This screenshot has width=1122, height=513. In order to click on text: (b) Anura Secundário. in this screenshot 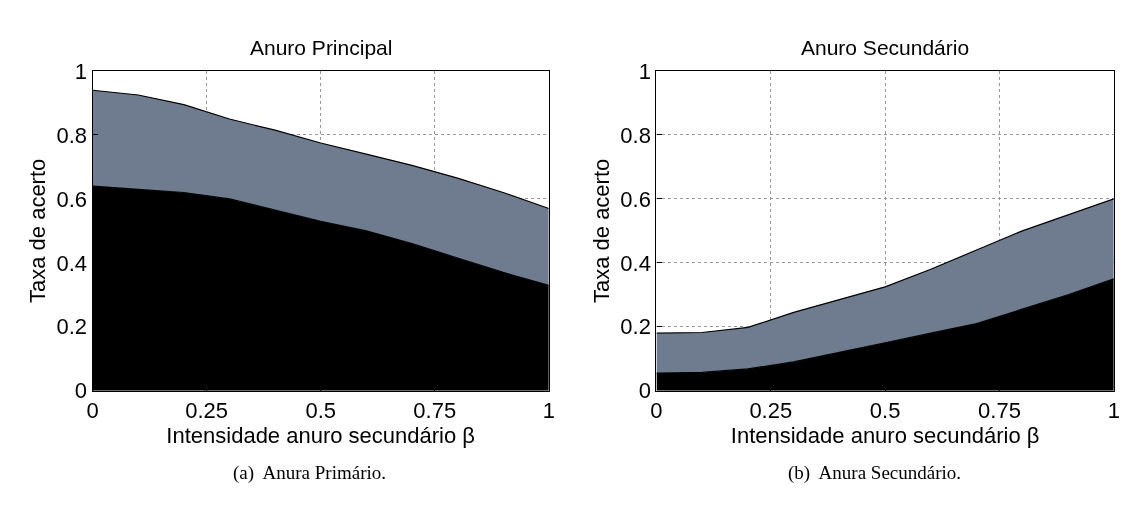, I will do `click(875, 473)`.